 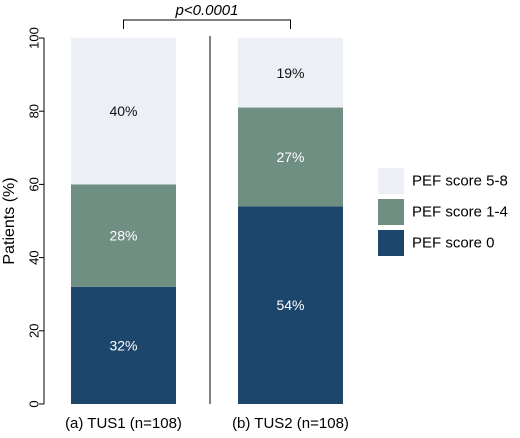 I want to click on data-label: 32%, so click(x=123, y=345).